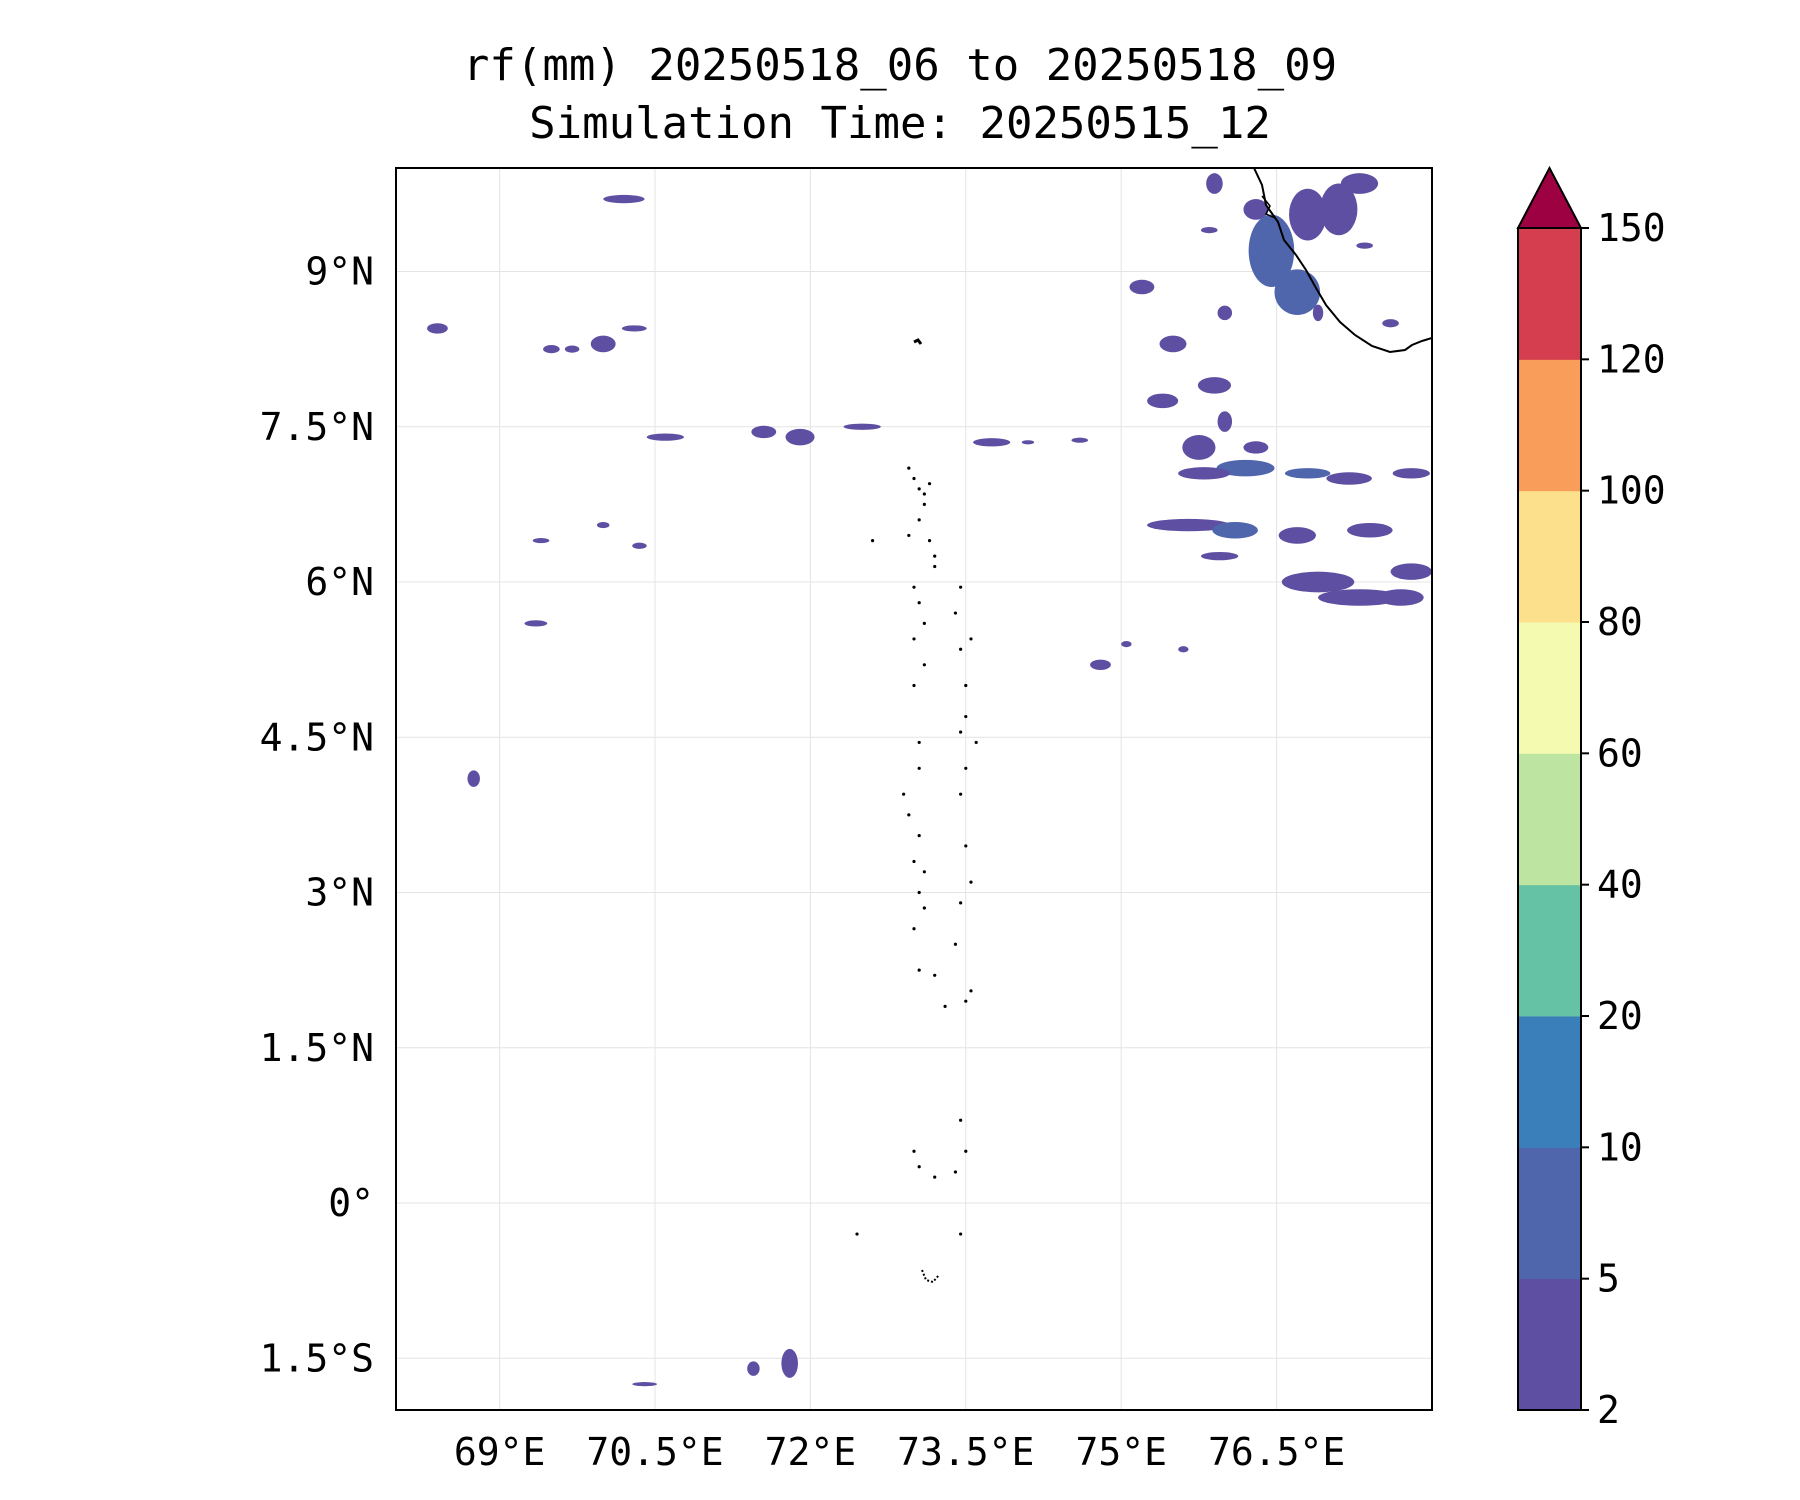  I want to click on colorbar-tick-label: 2, so click(1608, 1410).